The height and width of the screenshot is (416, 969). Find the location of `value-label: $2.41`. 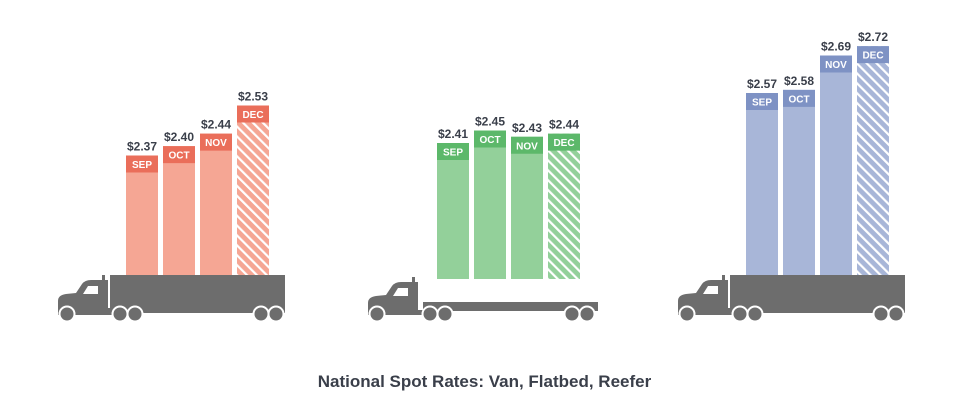

value-label: $2.41 is located at coordinates (453, 134).